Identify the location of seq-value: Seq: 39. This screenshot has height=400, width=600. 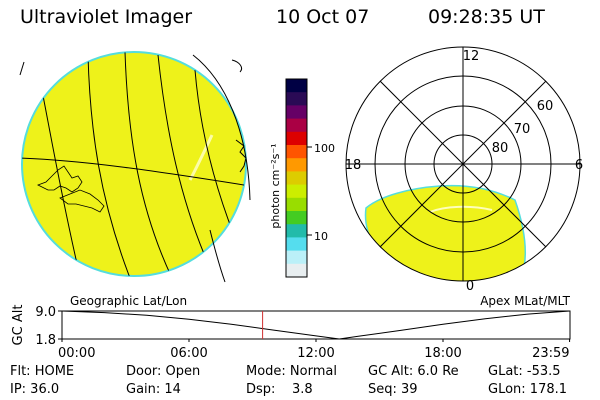
(393, 389).